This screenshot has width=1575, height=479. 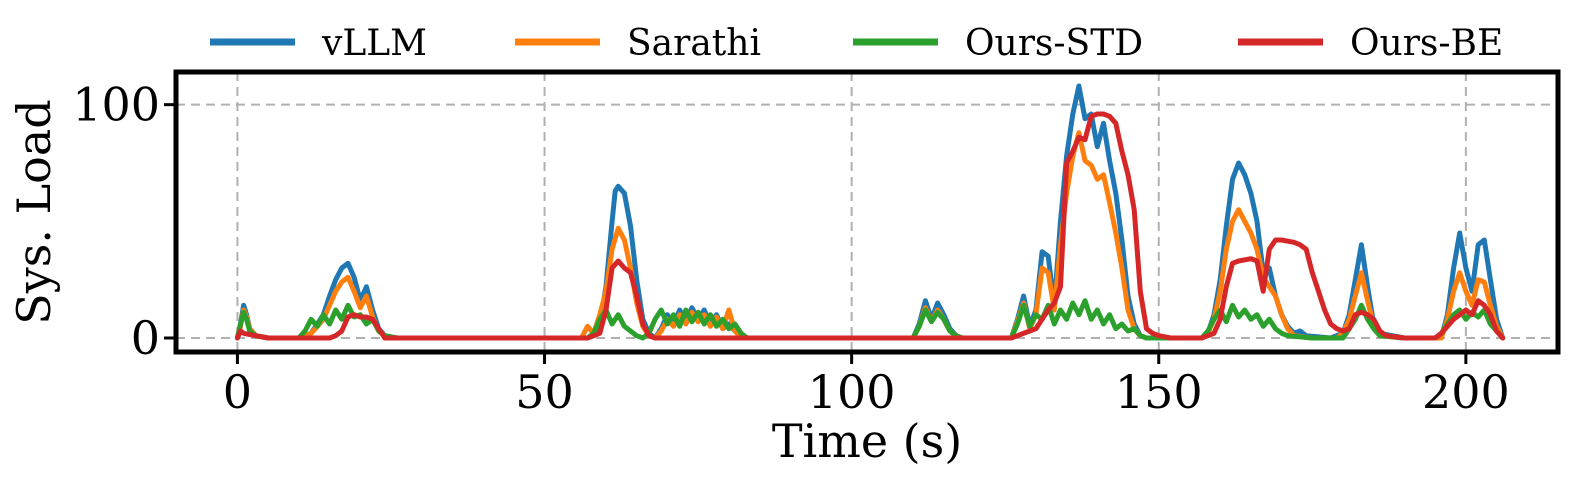 I want to click on legend: vLLM Sarathi Ours-STD Ours-BE, so click(x=856, y=43).